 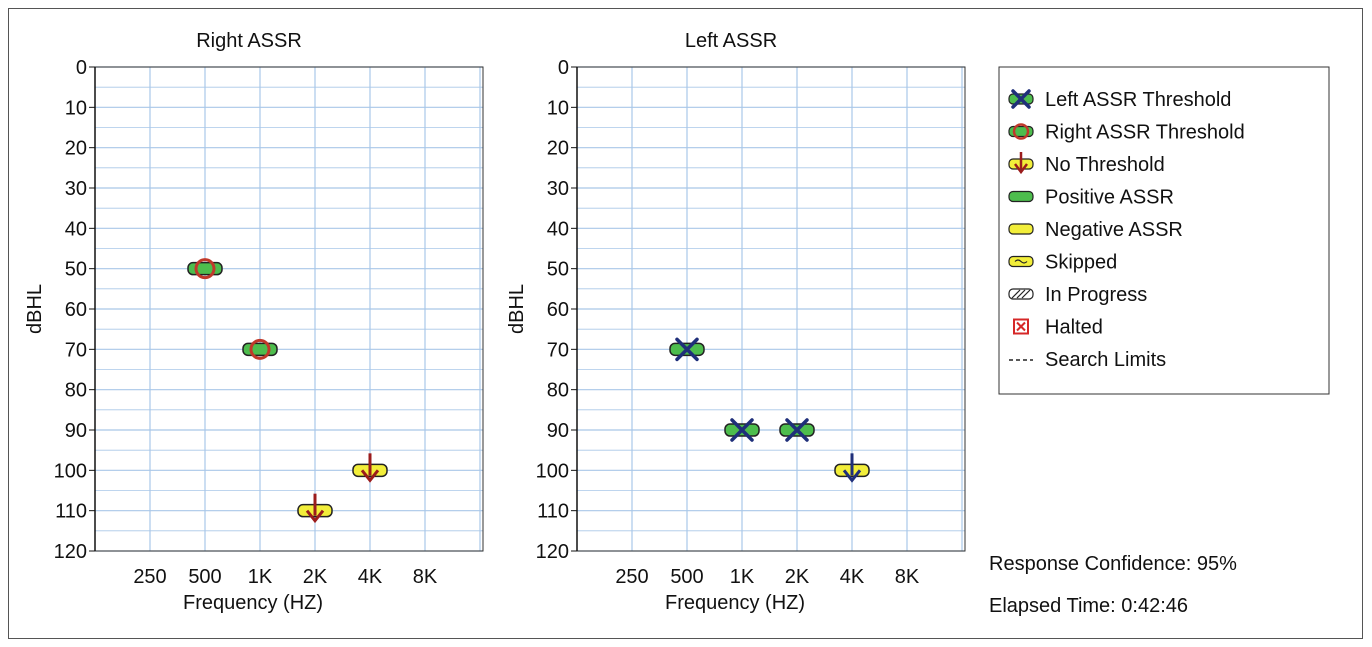 What do you see at coordinates (1081, 263) in the screenshot?
I see `legend-label: Skipped` at bounding box center [1081, 263].